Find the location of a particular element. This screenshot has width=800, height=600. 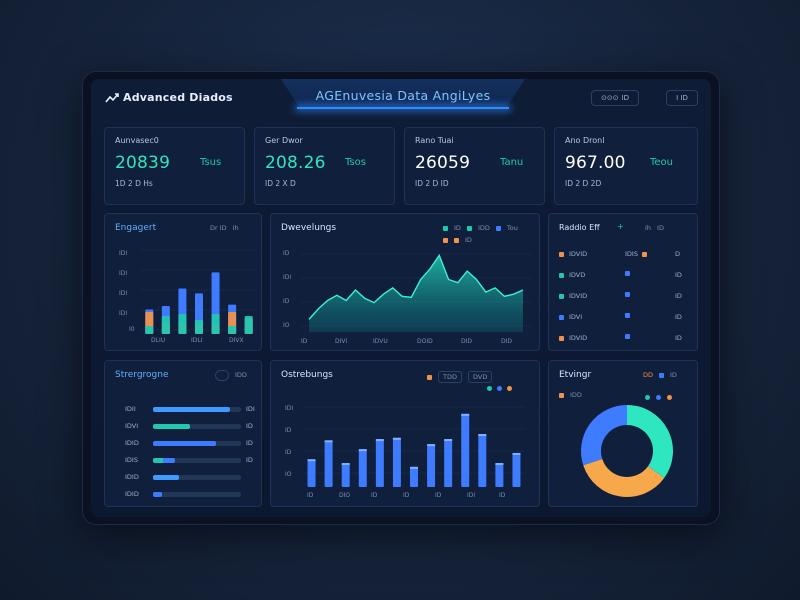

page-title: AGEnuvesia Data AngiLyes is located at coordinates (403, 95).